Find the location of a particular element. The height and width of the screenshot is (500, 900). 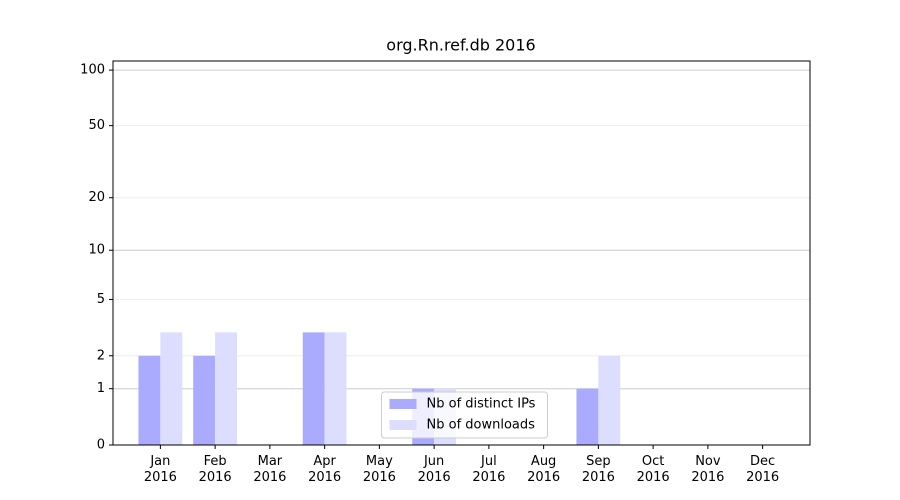

x-tick-label: May 2016 is located at coordinates (379, 469).